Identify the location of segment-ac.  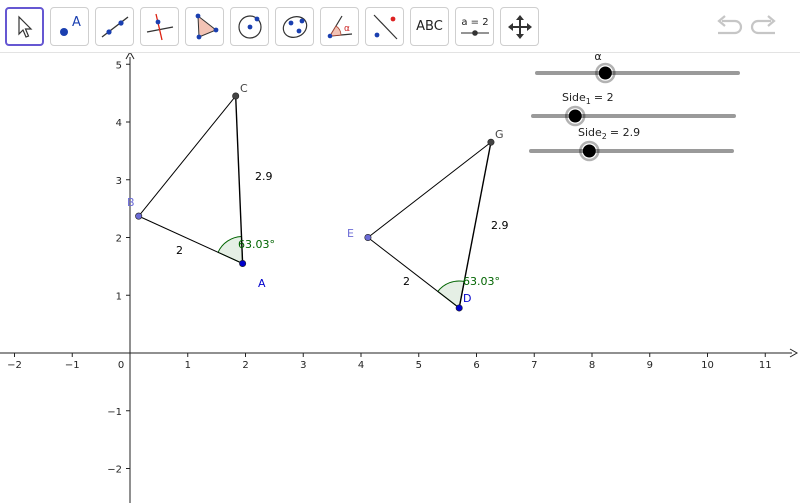
(239, 179).